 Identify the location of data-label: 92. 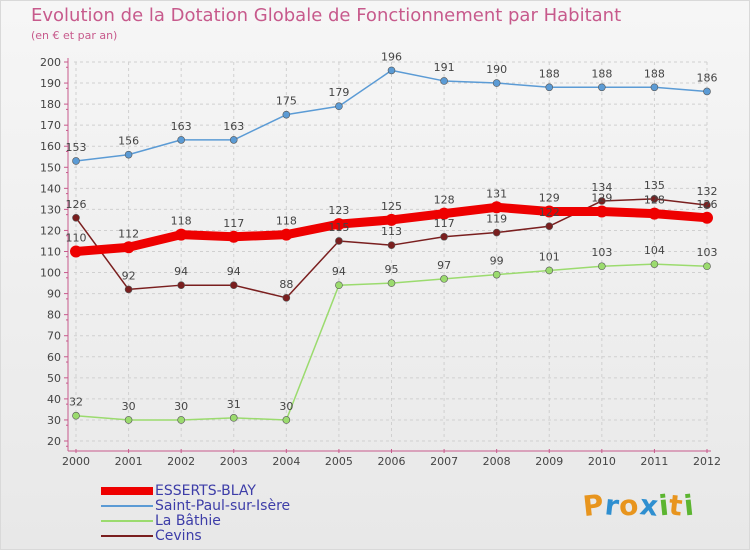
(129, 275).